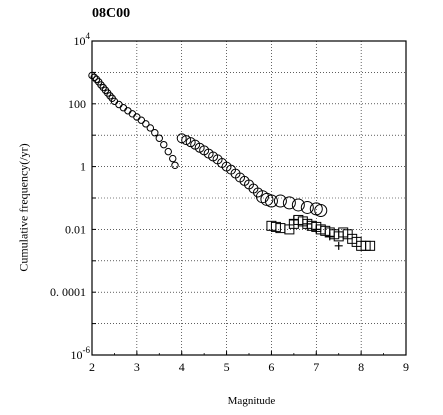  I want to click on y-tick-label: 0. 0001, so click(68, 292).